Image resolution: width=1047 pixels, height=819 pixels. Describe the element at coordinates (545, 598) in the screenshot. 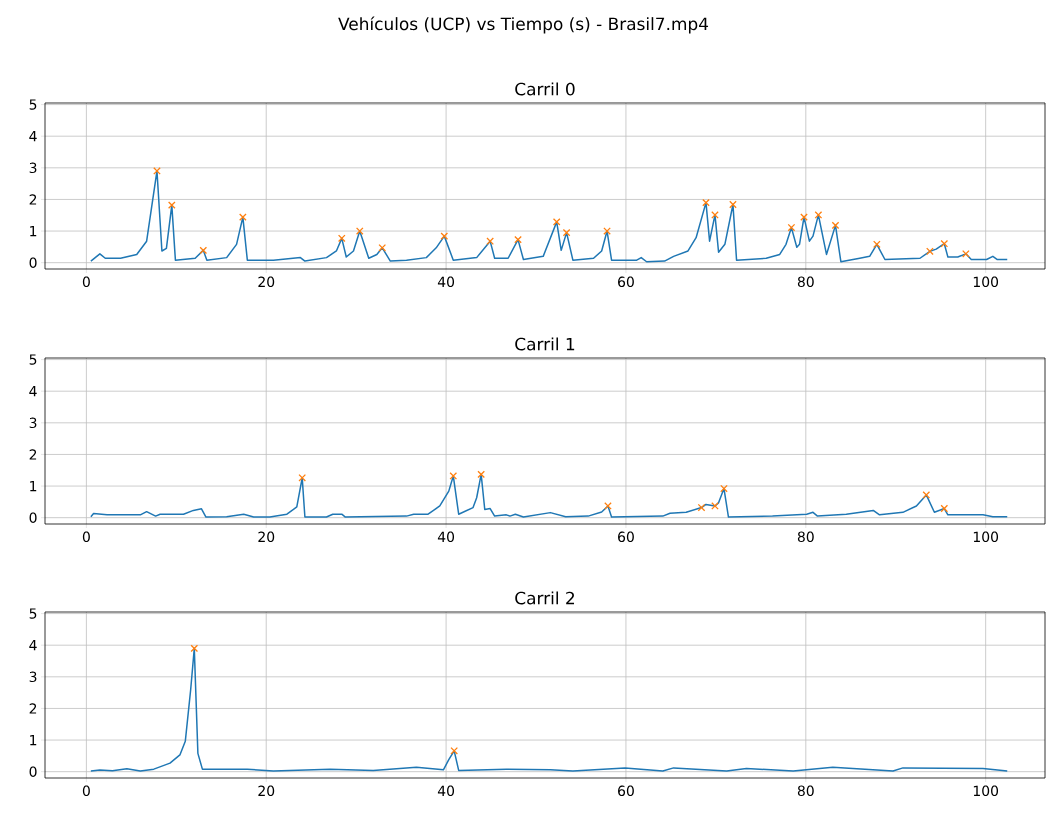

I see `chart-title: Carril 2` at that location.